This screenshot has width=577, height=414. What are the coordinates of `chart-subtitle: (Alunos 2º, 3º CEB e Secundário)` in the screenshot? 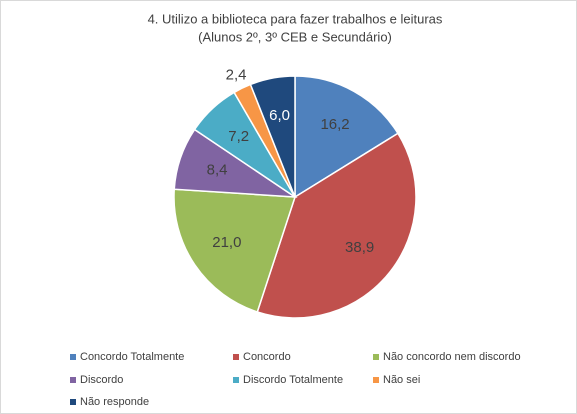 It's located at (295, 36).